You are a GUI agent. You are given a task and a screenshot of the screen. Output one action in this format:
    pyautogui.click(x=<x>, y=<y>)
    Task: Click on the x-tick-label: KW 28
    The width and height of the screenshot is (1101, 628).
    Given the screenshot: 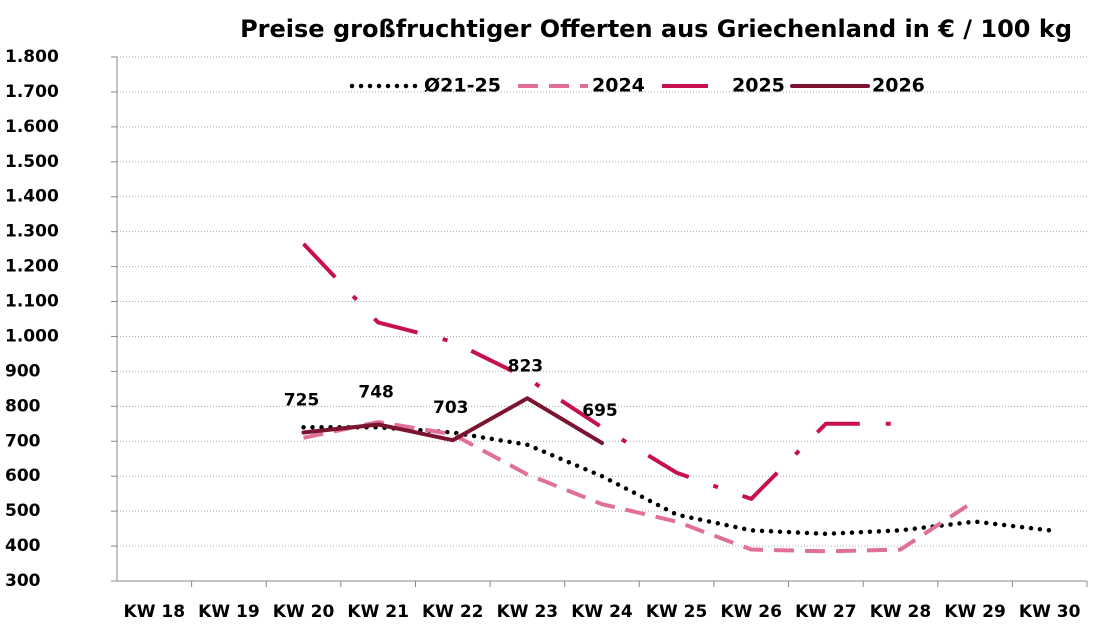 What is the action you would take?
    pyautogui.click(x=901, y=612)
    